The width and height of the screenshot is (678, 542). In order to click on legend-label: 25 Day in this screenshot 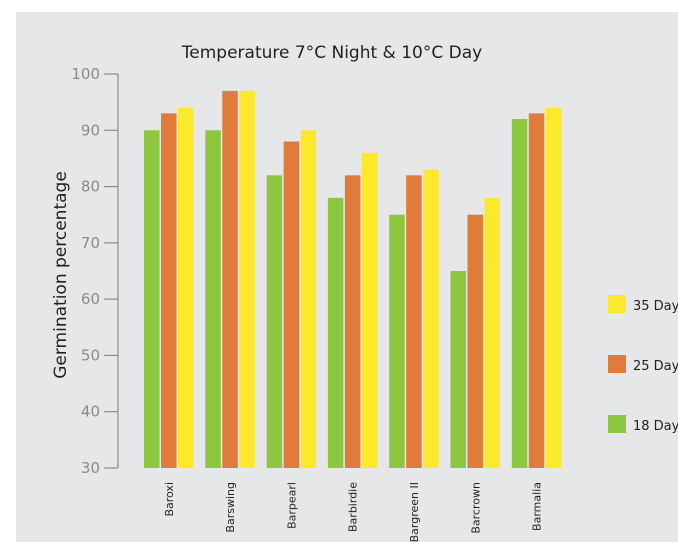, I will do `click(655, 366)`.